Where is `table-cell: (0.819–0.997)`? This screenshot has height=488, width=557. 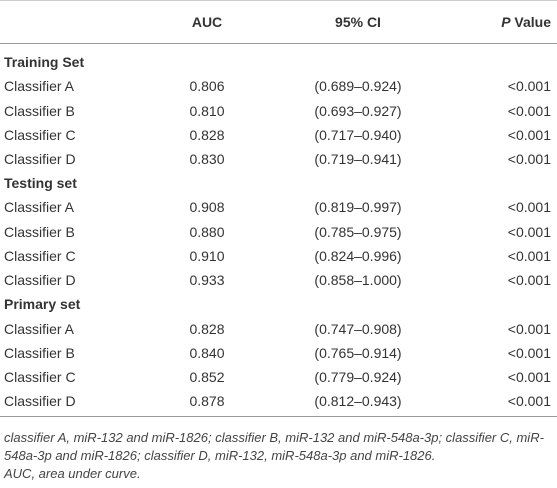 table-cell: (0.819–0.997) is located at coordinates (358, 207).